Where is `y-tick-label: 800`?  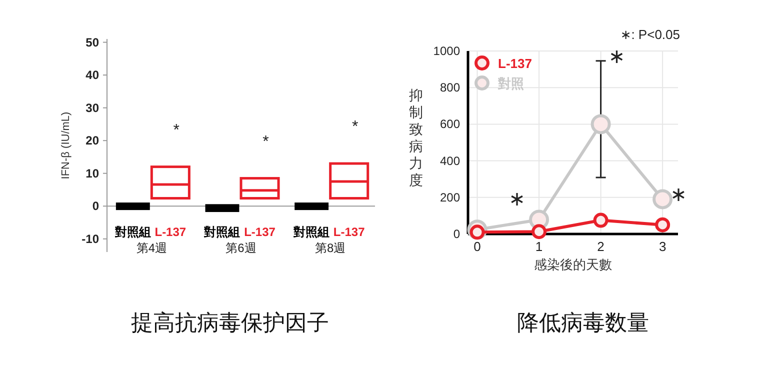 y-tick-label: 800 is located at coordinates (450, 87).